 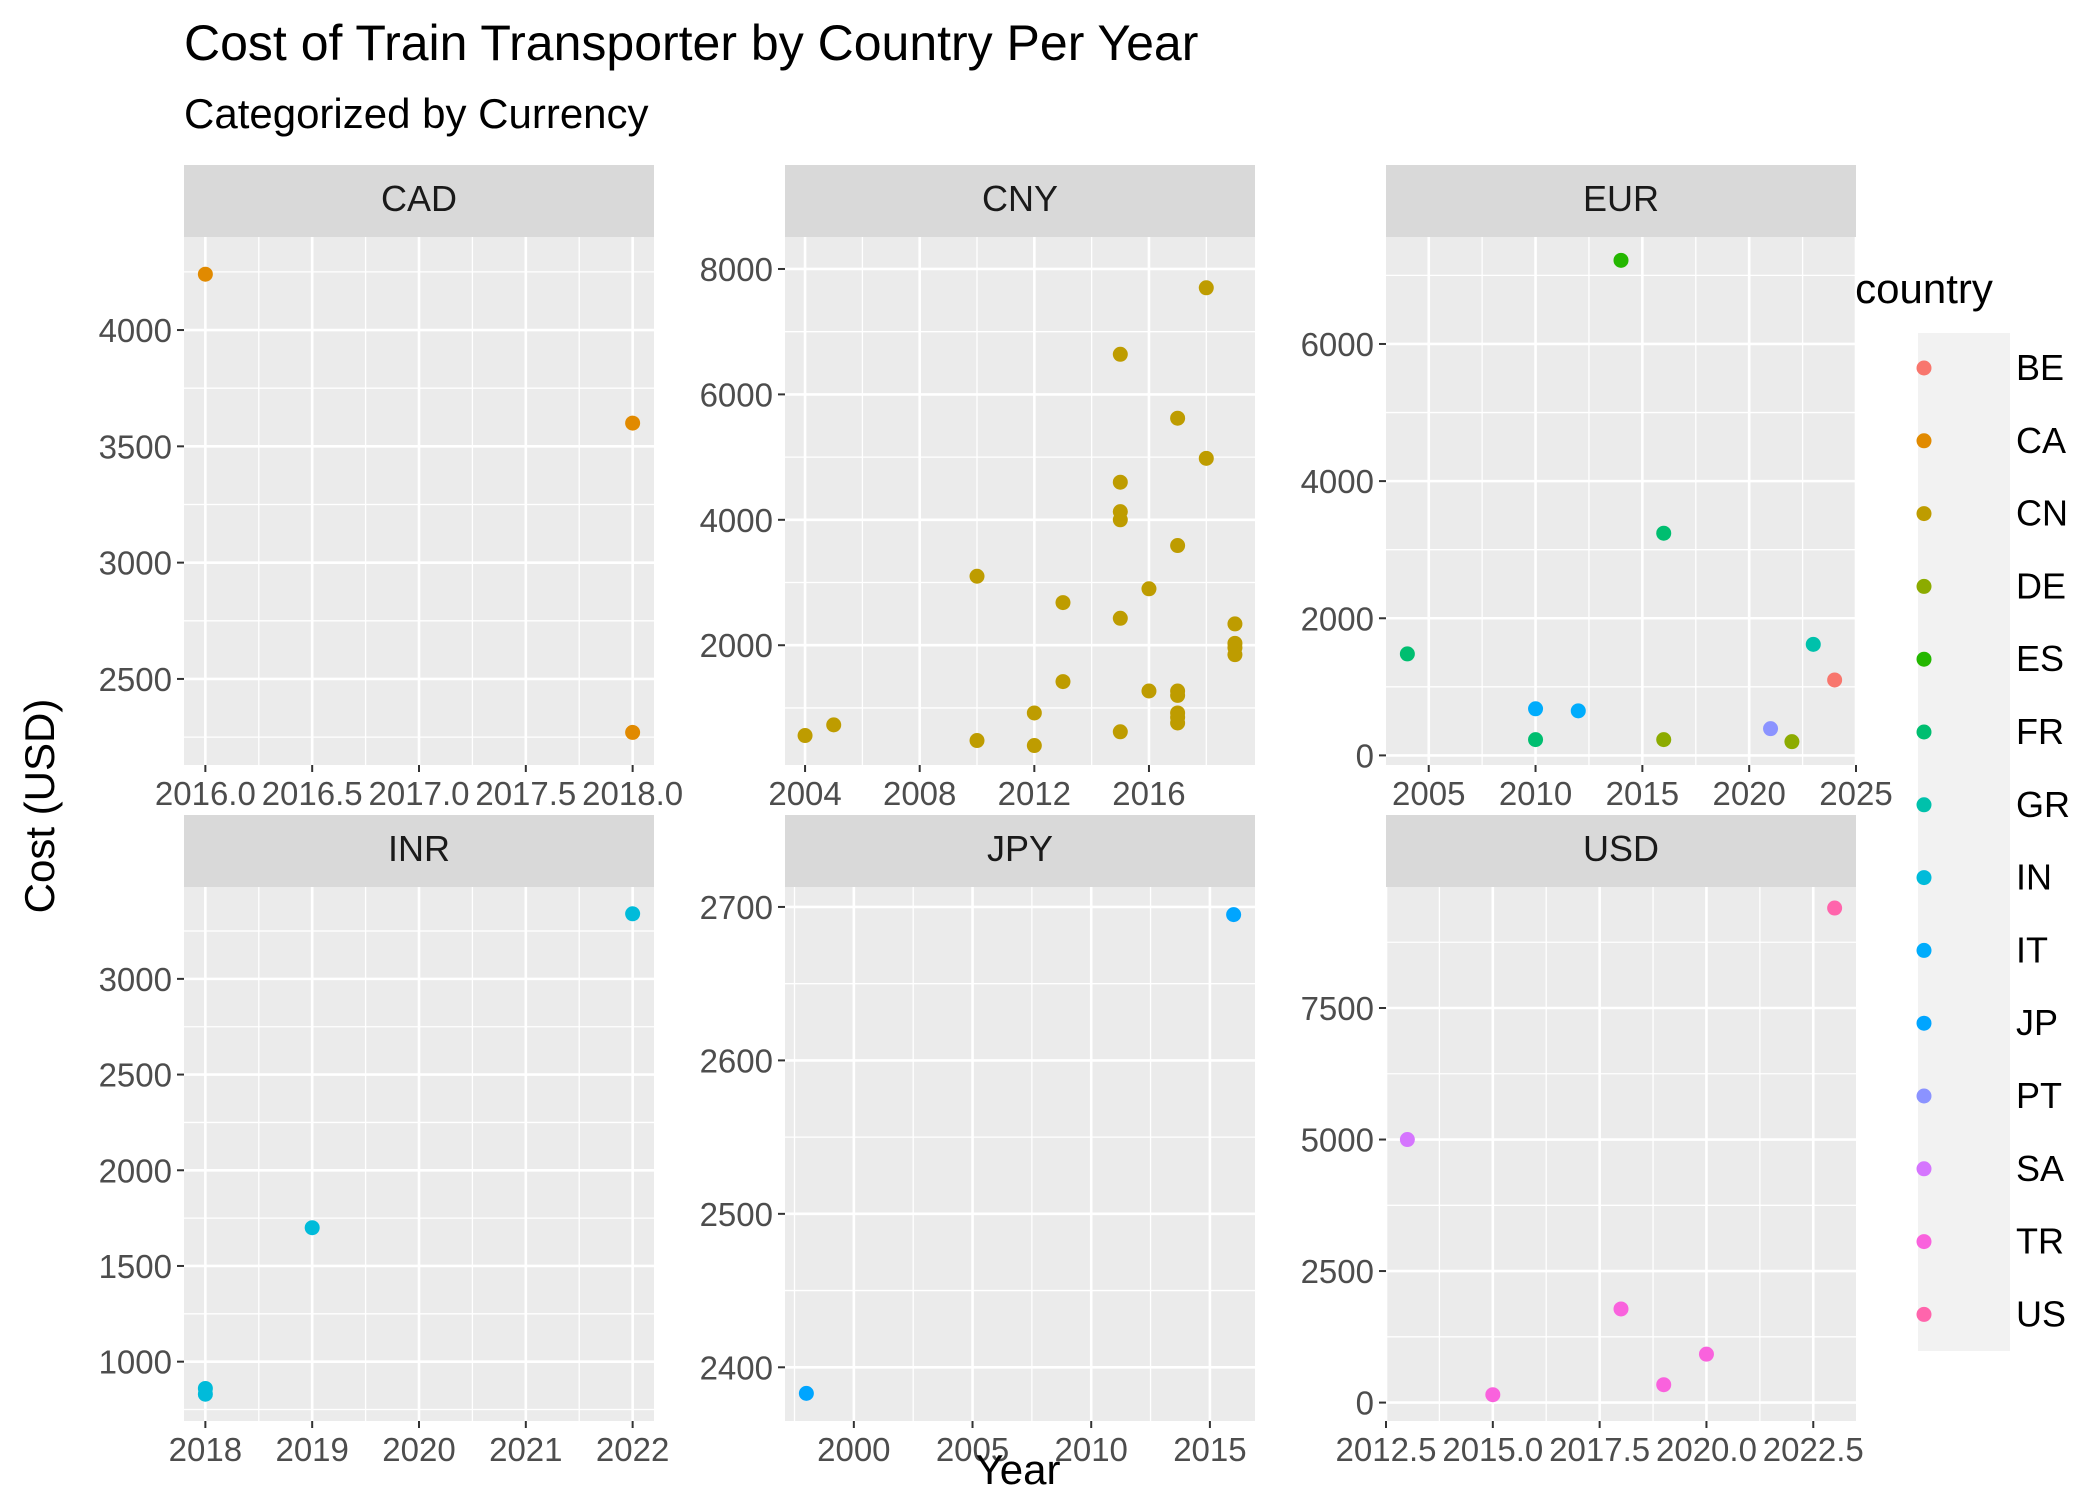 I want to click on facet-strip-label: INR, so click(x=419, y=848).